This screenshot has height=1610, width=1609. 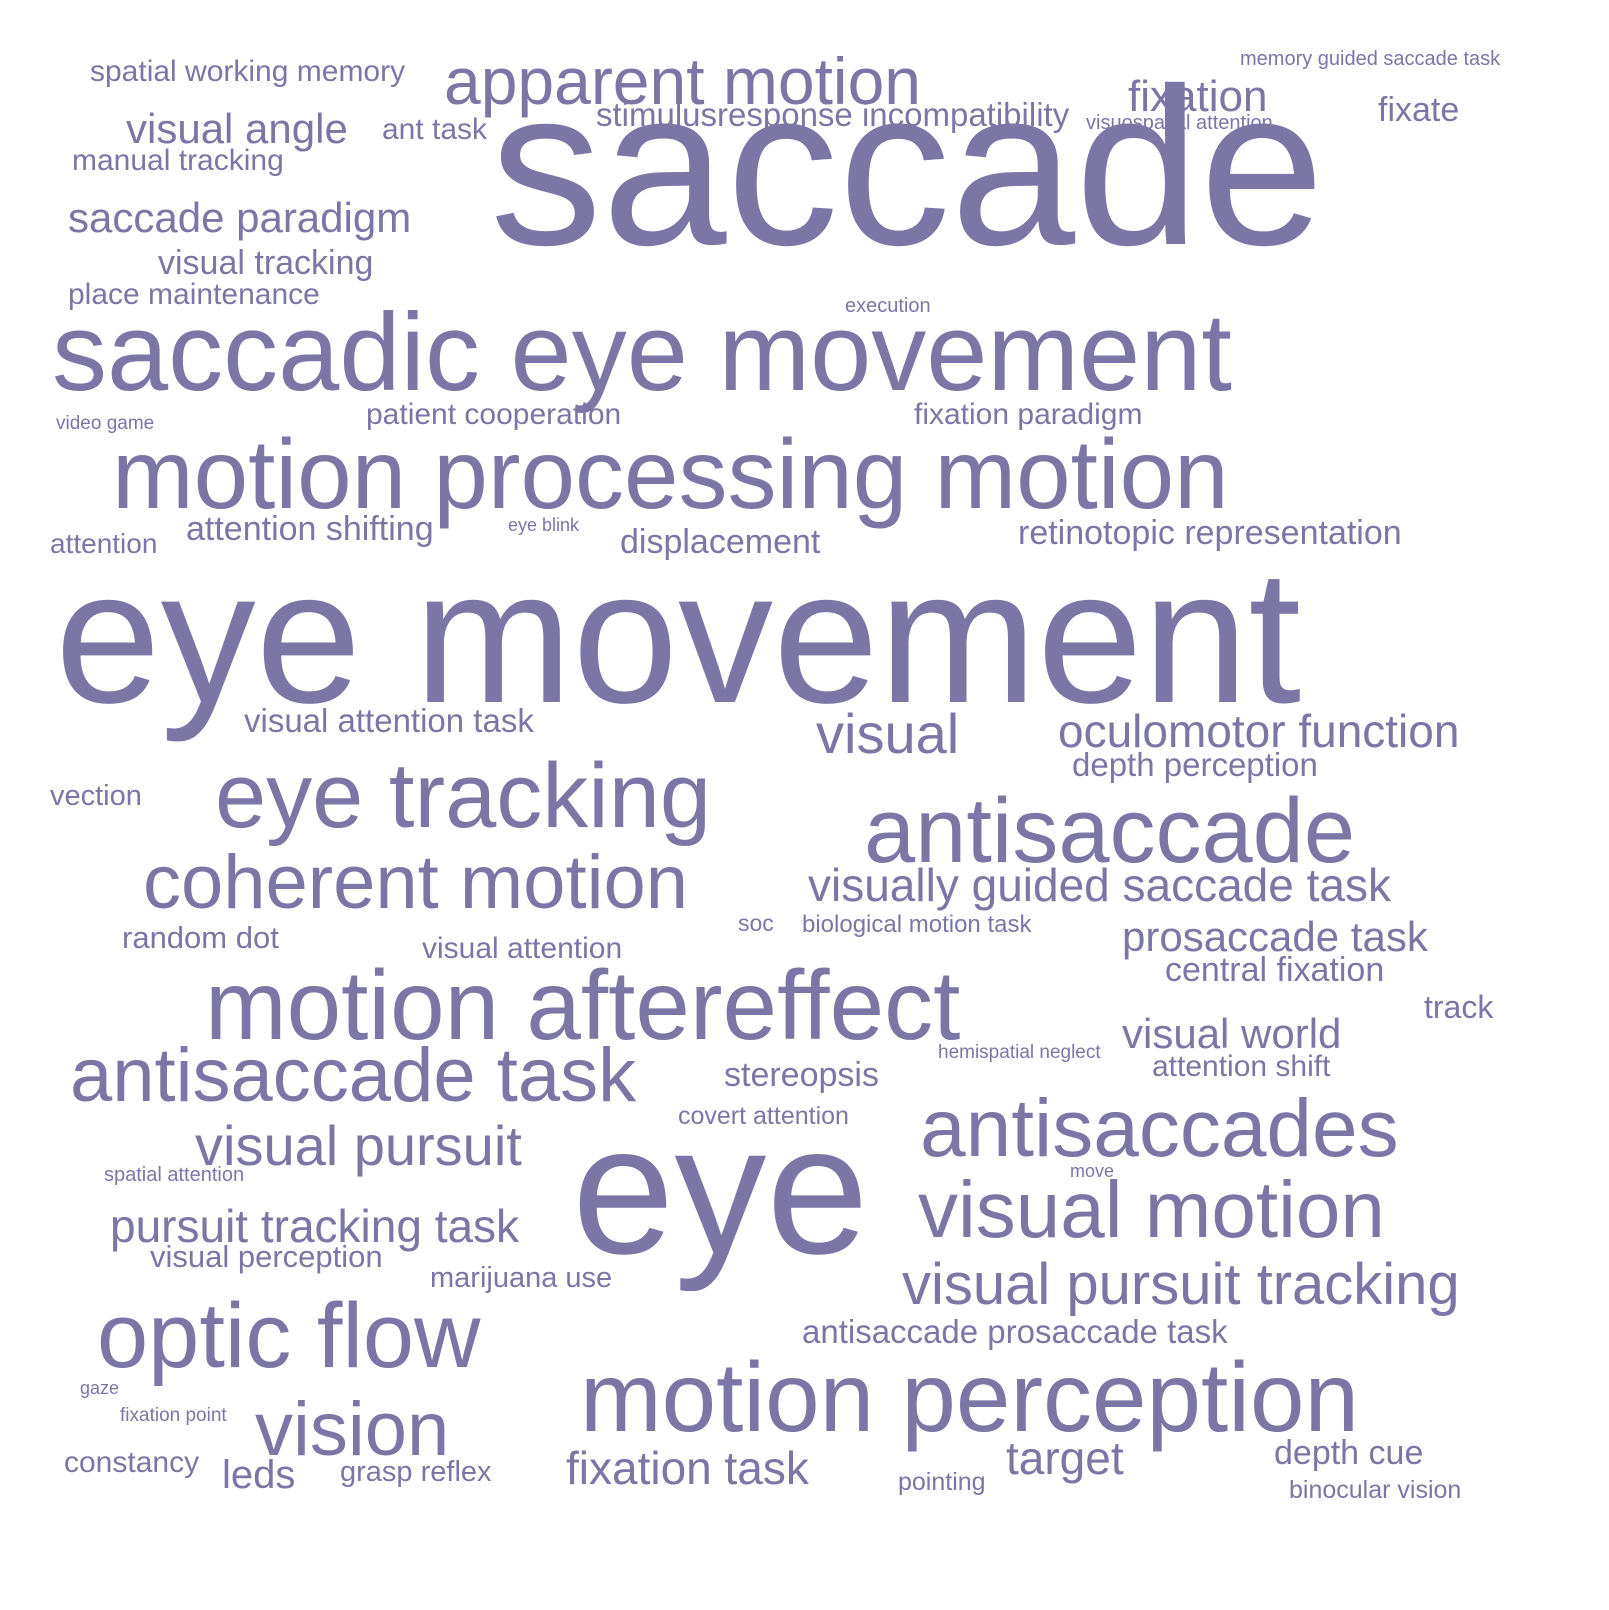 I want to click on word-antisaccade-prosaccade-task: antisaccade prosaccade task, so click(x=1015, y=1331).